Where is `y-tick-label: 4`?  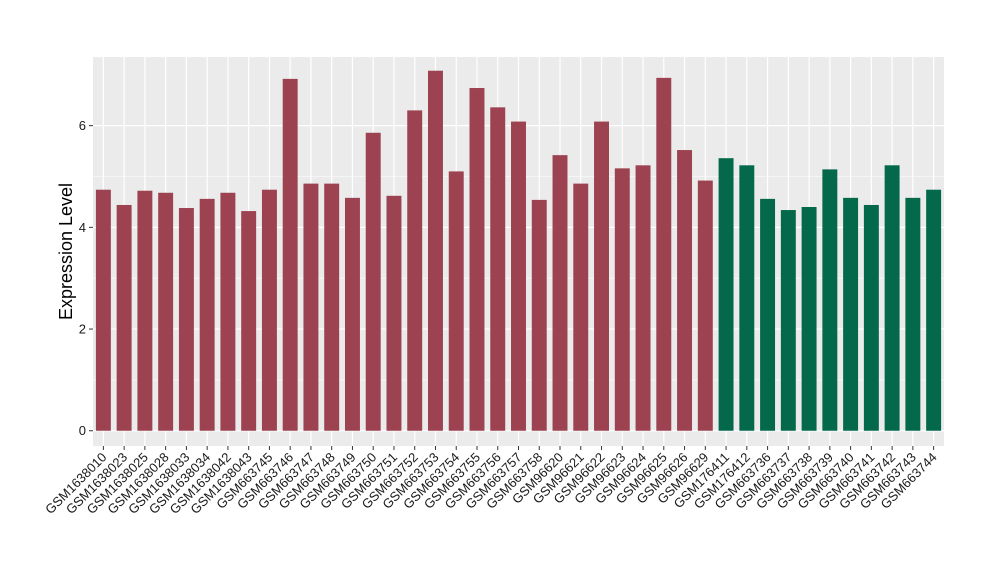
y-tick-label: 4 is located at coordinates (82, 227).